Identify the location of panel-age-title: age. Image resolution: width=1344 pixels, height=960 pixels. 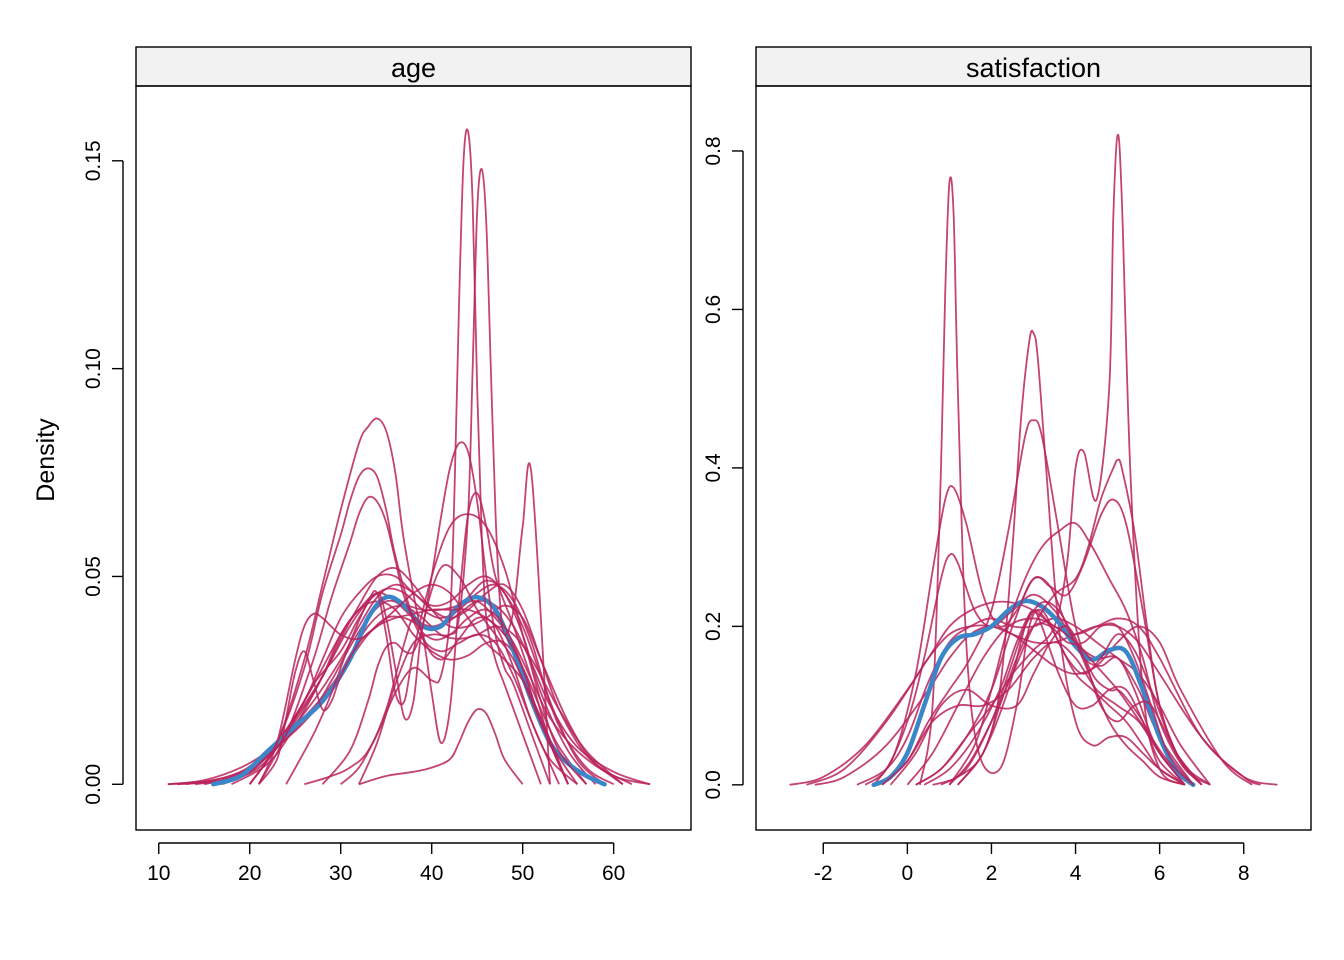
(413, 68).